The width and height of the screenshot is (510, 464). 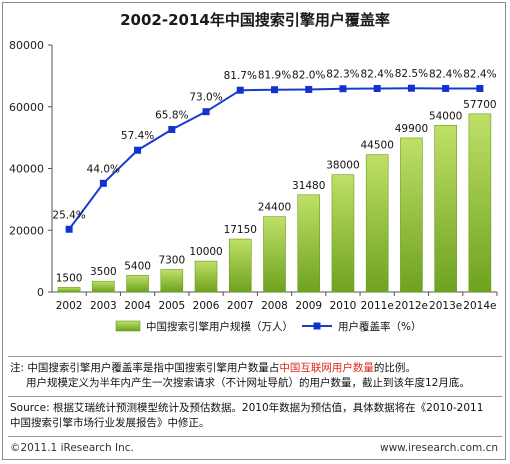 What do you see at coordinates (379, 326) in the screenshot?
I see `legend-line-label: 用户覆盖率（%）` at bounding box center [379, 326].